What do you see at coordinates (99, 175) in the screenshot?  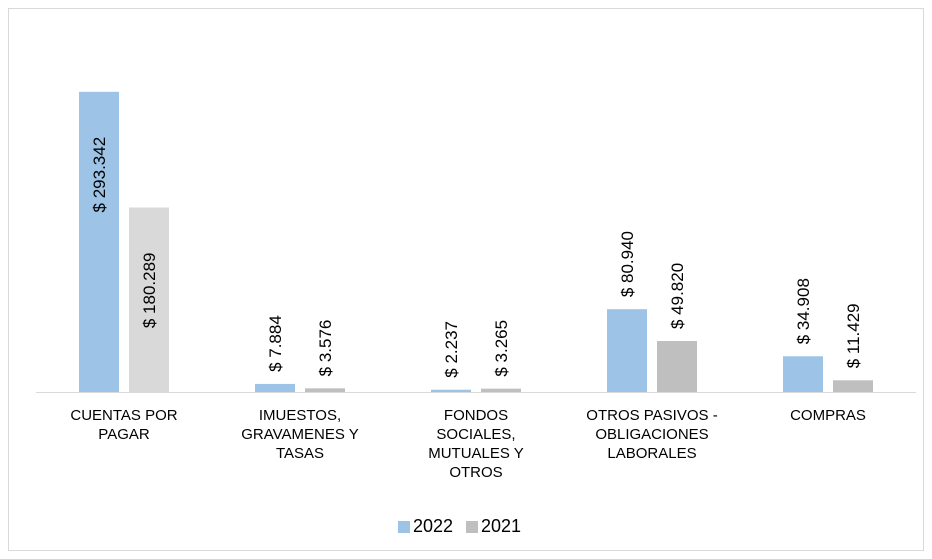 I see `data-label: $ 293.342` at bounding box center [99, 175].